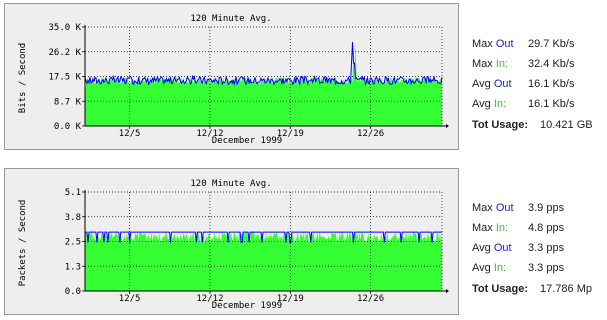 This screenshot has width=607, height=320. What do you see at coordinates (73, 267) in the screenshot?
I see `y-tick-label: 1.3` at bounding box center [73, 267].